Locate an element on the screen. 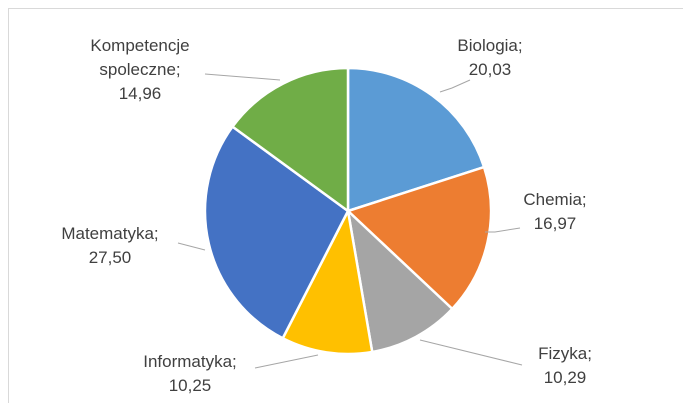  value-label: 20,03 is located at coordinates (490, 69).